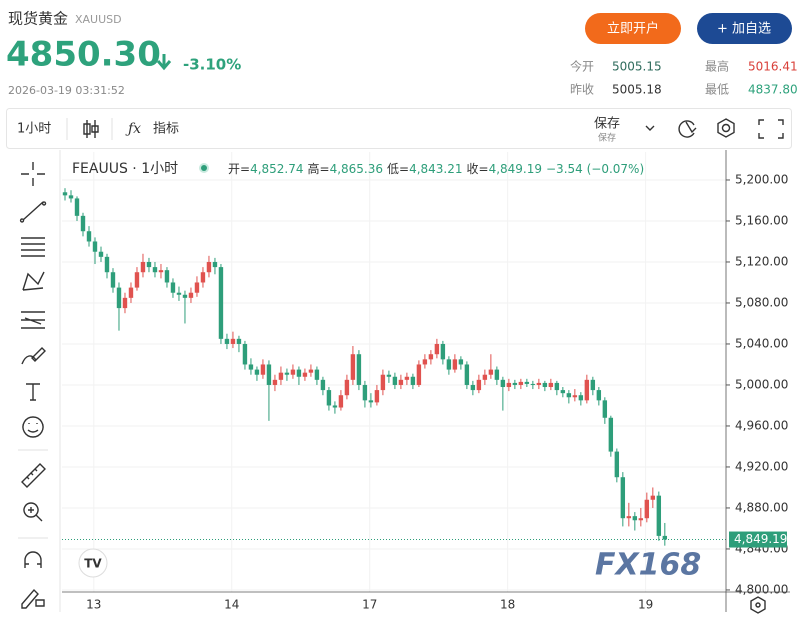 The image size is (800, 623). I want to click on y-tick-label: 5,040.00, so click(761, 343).